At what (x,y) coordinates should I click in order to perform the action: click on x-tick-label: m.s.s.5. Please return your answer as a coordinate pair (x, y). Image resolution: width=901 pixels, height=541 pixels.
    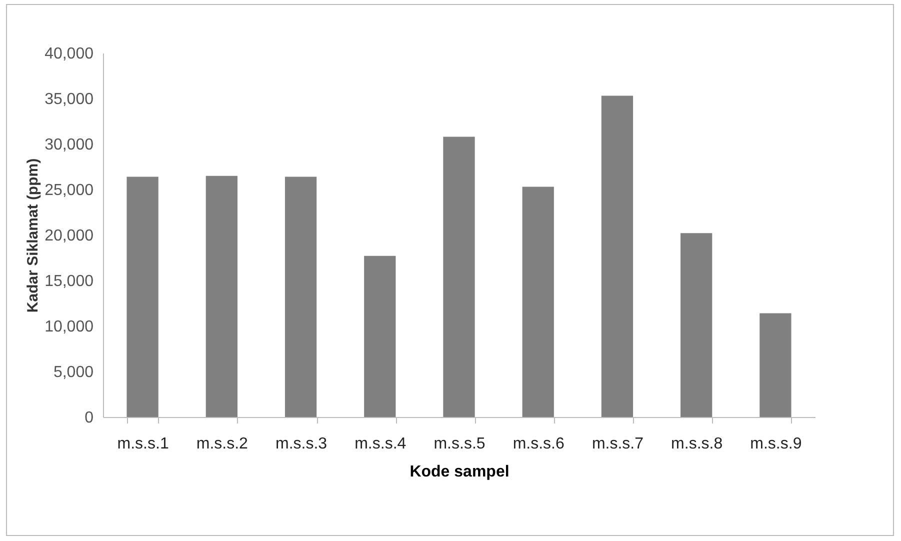
    Looking at the image, I should click on (460, 444).